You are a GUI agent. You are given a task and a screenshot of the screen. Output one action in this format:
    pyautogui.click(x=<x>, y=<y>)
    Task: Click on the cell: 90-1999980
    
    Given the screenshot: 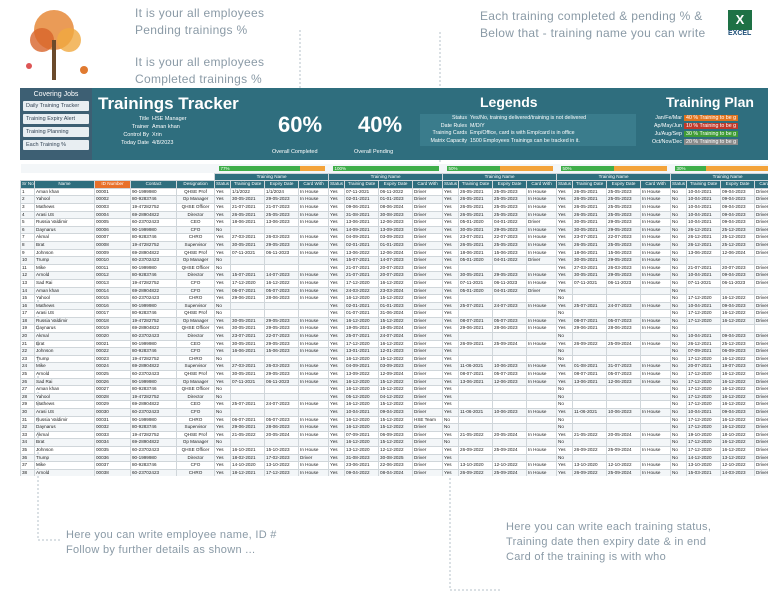 What is the action you would take?
    pyautogui.click(x=153, y=306)
    